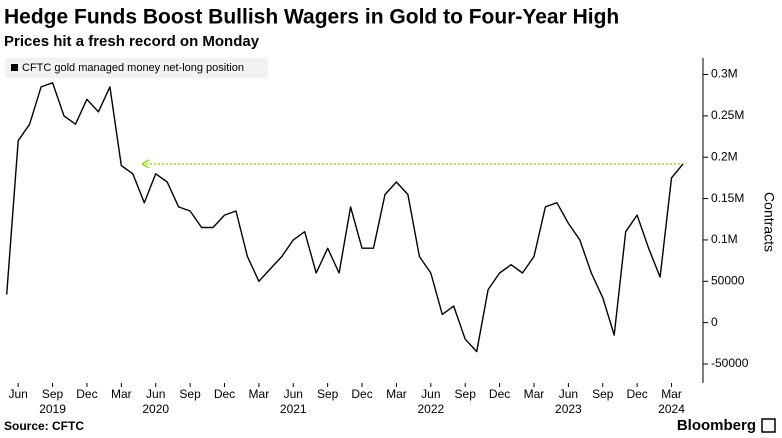 The width and height of the screenshot is (782, 438). Describe the element at coordinates (145, 164) in the screenshot. I see `reference-arrowhead` at that location.